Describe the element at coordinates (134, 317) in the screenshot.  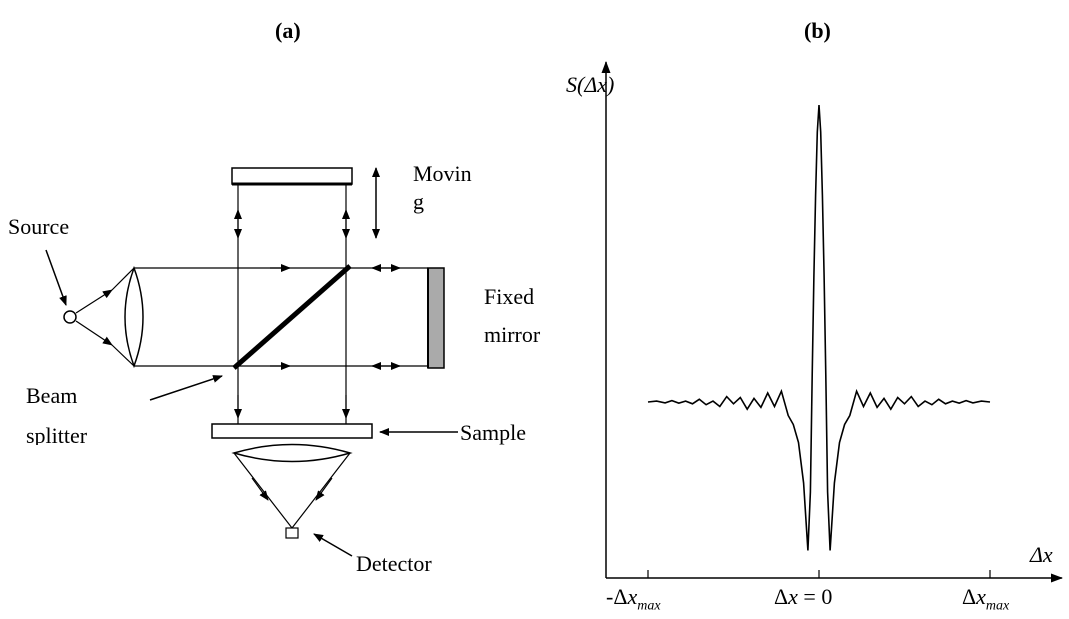
I see `collimating-lens` at that location.